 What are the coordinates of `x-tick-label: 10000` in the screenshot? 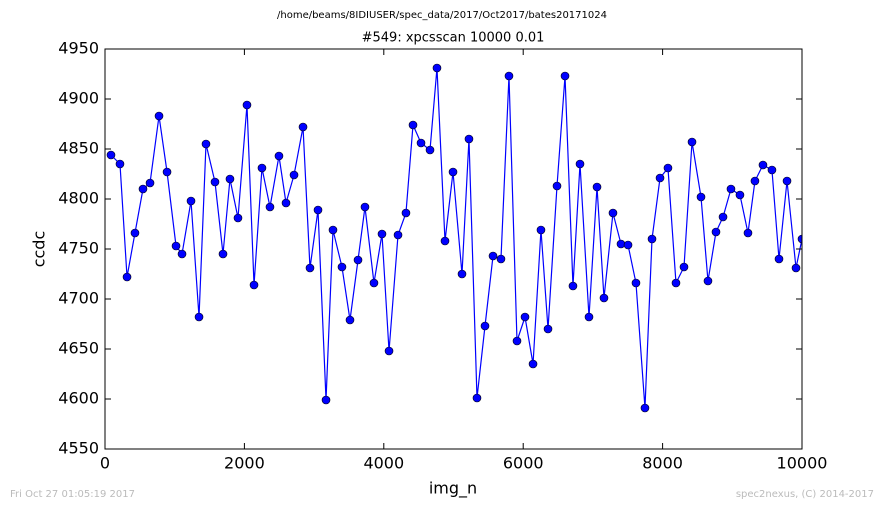 It's located at (802, 463).